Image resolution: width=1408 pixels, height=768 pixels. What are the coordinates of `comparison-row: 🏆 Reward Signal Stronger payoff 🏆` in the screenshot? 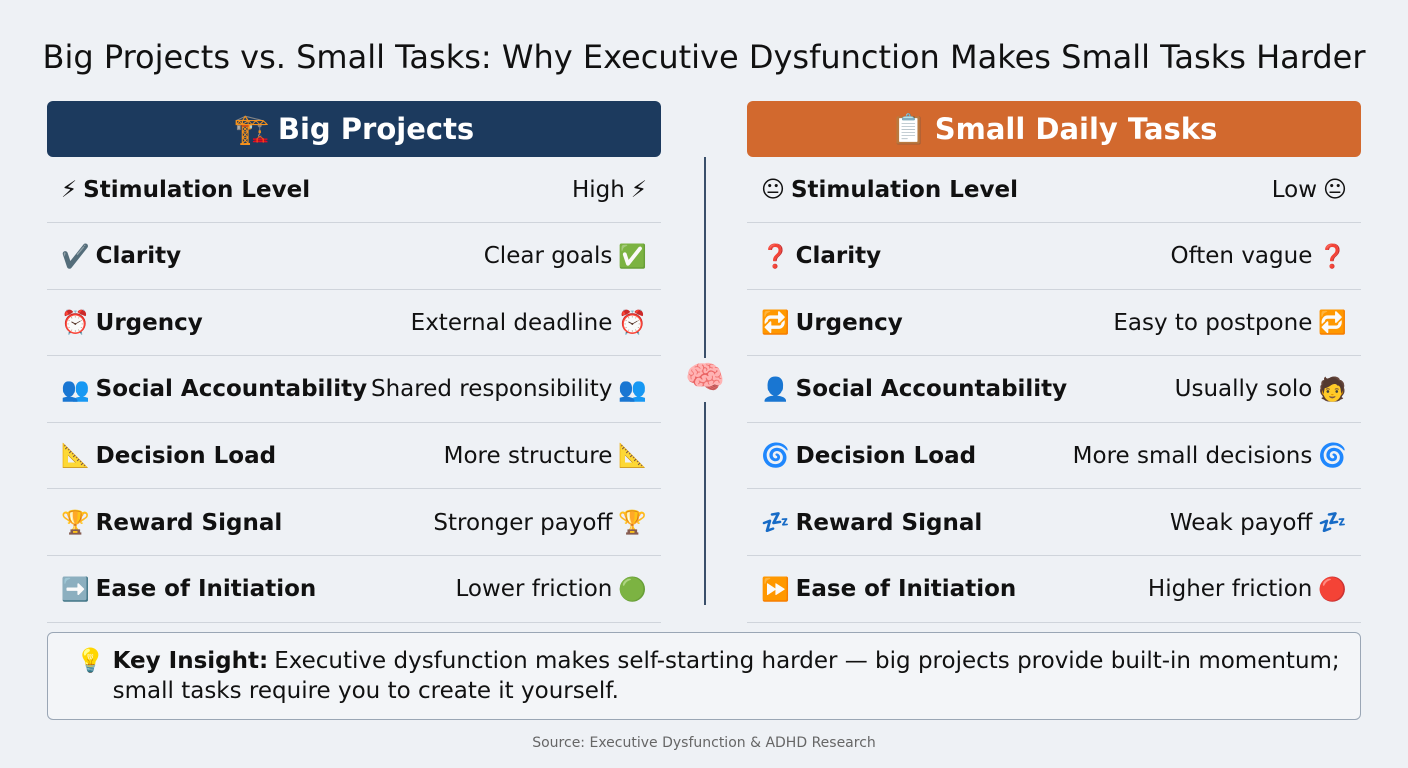 It's located at (354, 523).